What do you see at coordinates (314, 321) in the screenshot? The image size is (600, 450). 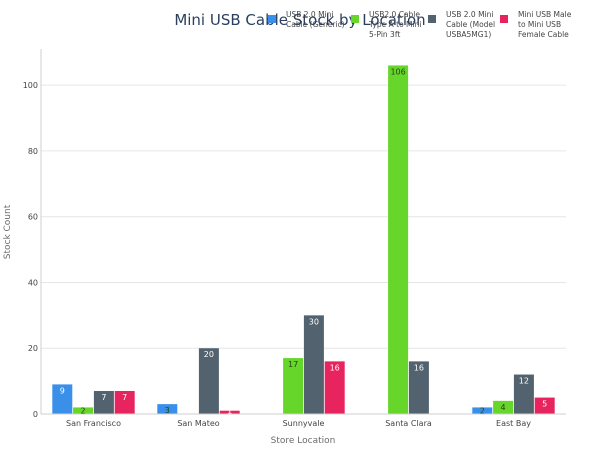 I see `bar-label: 30` at bounding box center [314, 321].